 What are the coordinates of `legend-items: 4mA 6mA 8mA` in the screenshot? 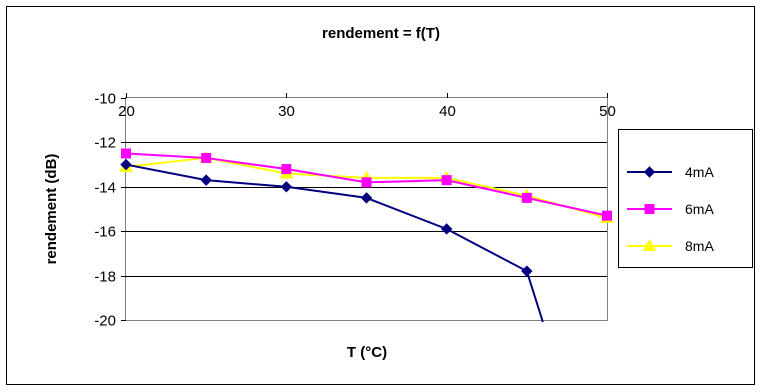 It's located at (670, 209).